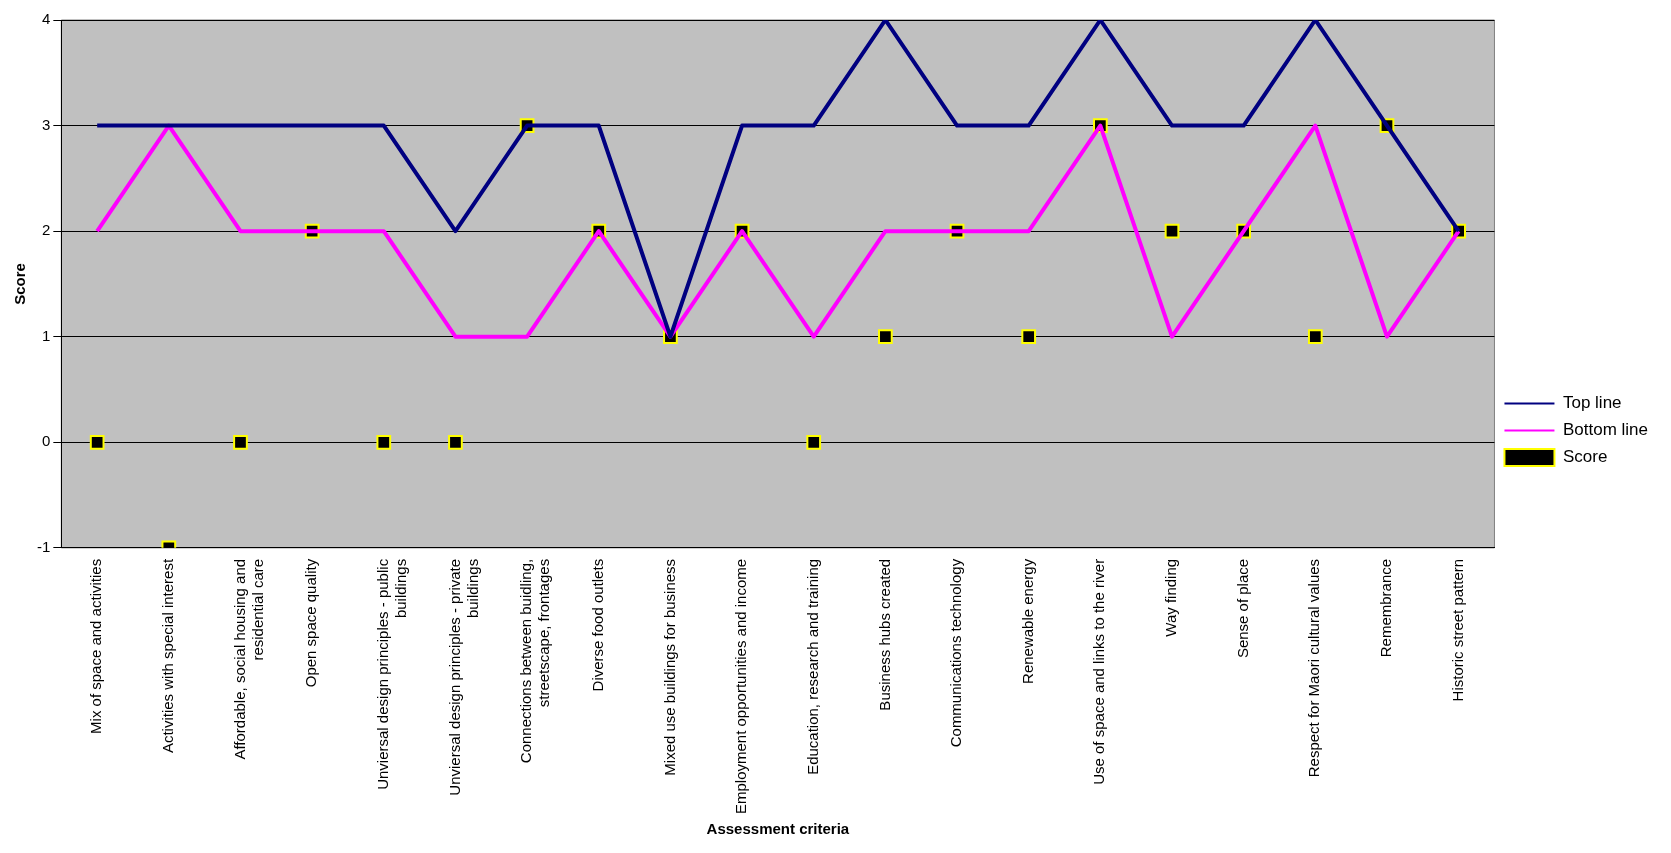 Image resolution: width=1671 pixels, height=853 pixels. I want to click on x-tick-label: Way finding, so click(1171, 597).